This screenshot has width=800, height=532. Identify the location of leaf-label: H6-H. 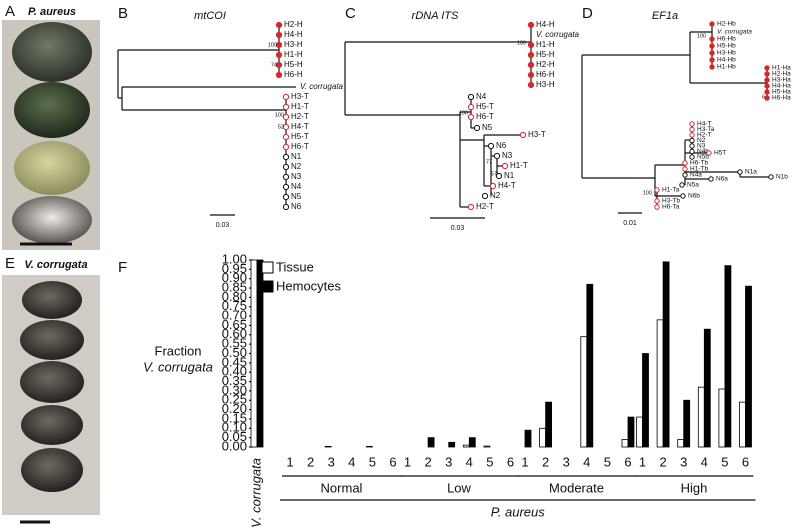
(545, 74).